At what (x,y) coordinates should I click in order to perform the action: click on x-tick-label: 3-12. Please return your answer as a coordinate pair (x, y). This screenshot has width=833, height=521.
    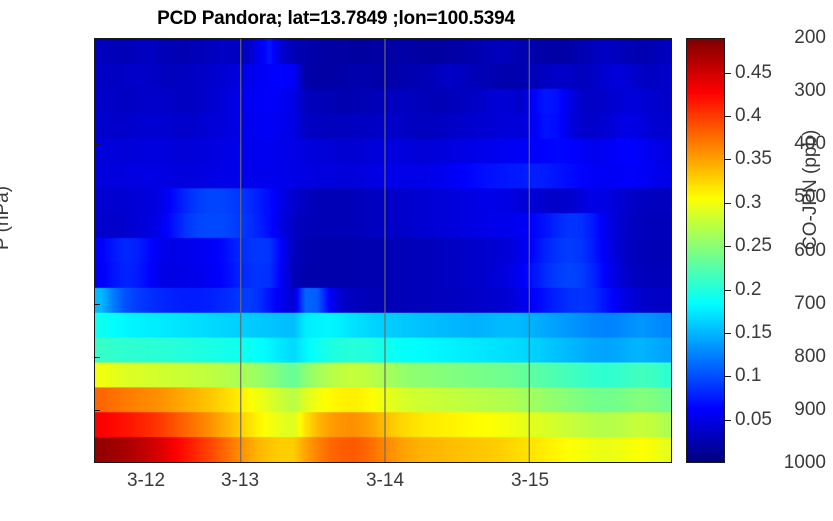
    Looking at the image, I should click on (146, 480).